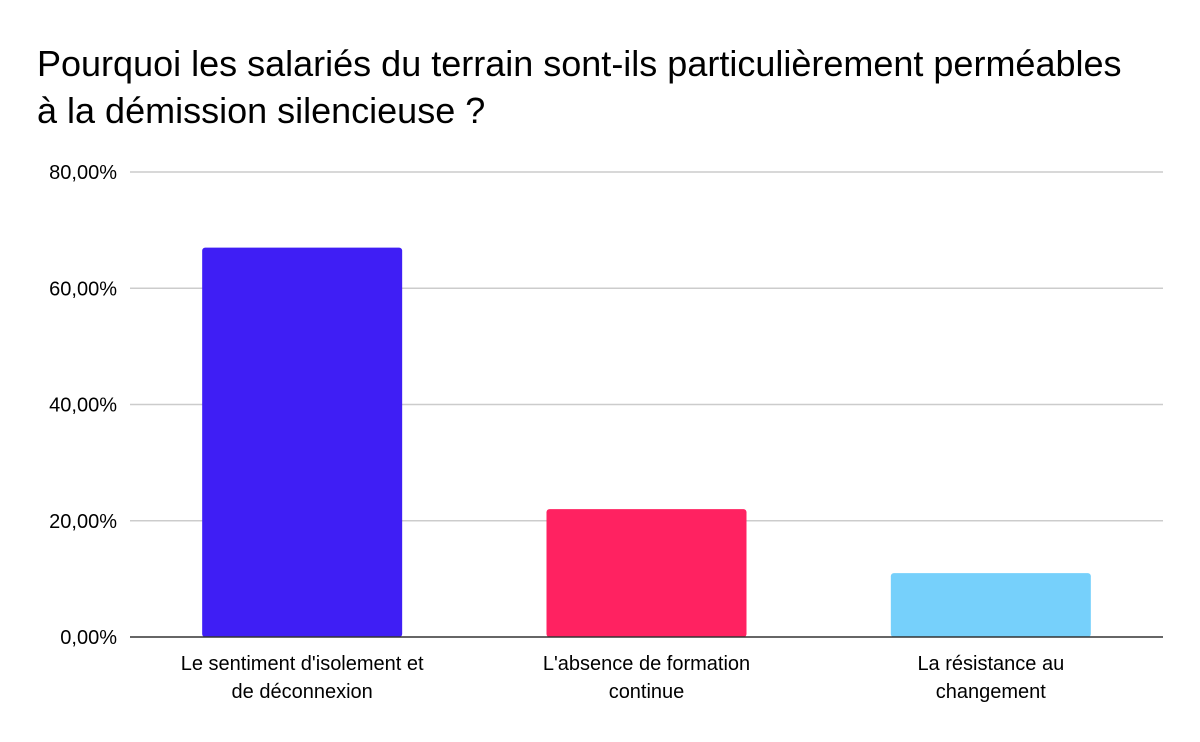 This screenshot has width=1200, height=742. What do you see at coordinates (646, 678) in the screenshot?
I see `x-category-label: L'absence de formation continue` at bounding box center [646, 678].